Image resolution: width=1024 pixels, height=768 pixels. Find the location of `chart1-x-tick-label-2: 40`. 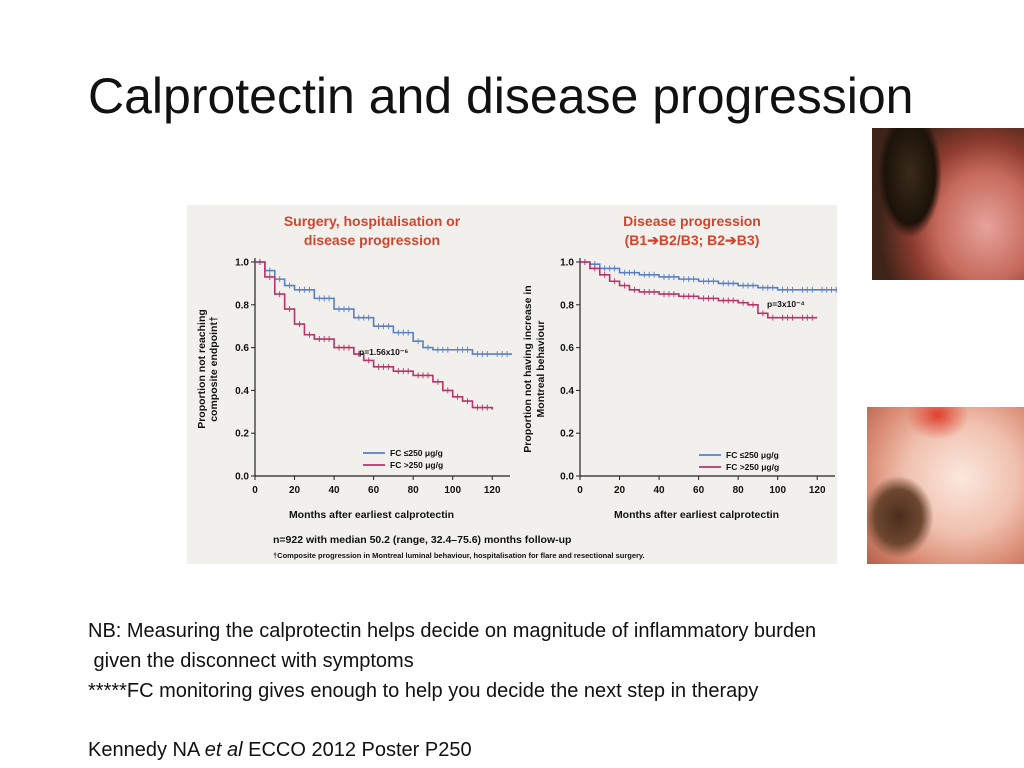

chart1-x-tick-label-2: 40 is located at coordinates (335, 490).